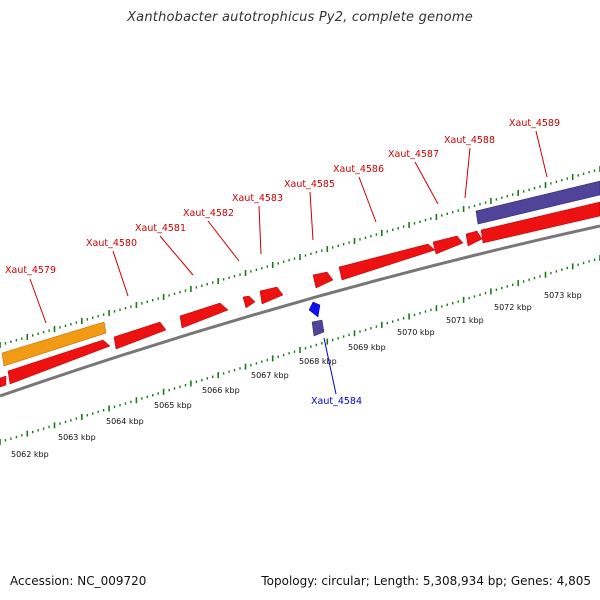 The height and width of the screenshot is (600, 600). I want to click on gene-label: Xaut_4589, so click(534, 123).